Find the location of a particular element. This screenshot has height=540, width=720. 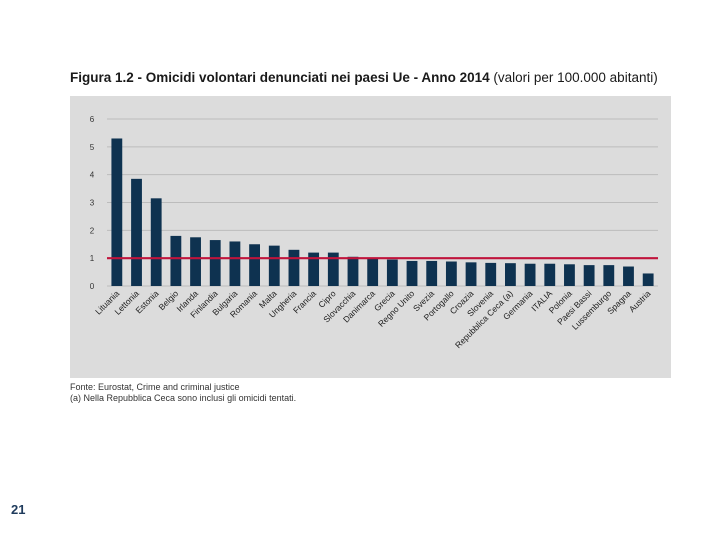

y-tick-label: 2 is located at coordinates (92, 230).